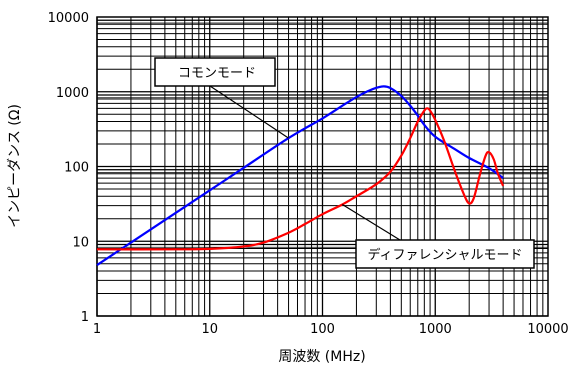 Image resolution: width=576 pixels, height=368 pixels. What do you see at coordinates (371, 222) in the screenshot?
I see `differential-mode-callout-leader` at bounding box center [371, 222].